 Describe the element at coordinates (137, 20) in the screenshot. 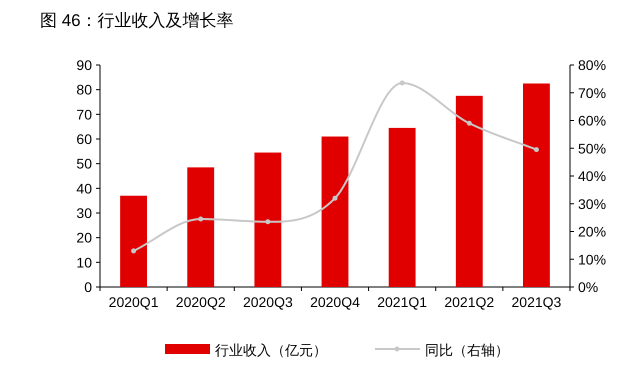

I see `chart-title: 图 46：行业收入及增长率` at that location.